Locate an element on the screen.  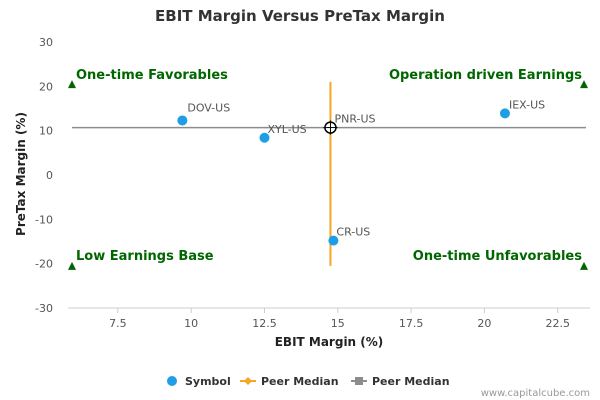
x-tick-label: 22.5 is located at coordinates (557, 323).